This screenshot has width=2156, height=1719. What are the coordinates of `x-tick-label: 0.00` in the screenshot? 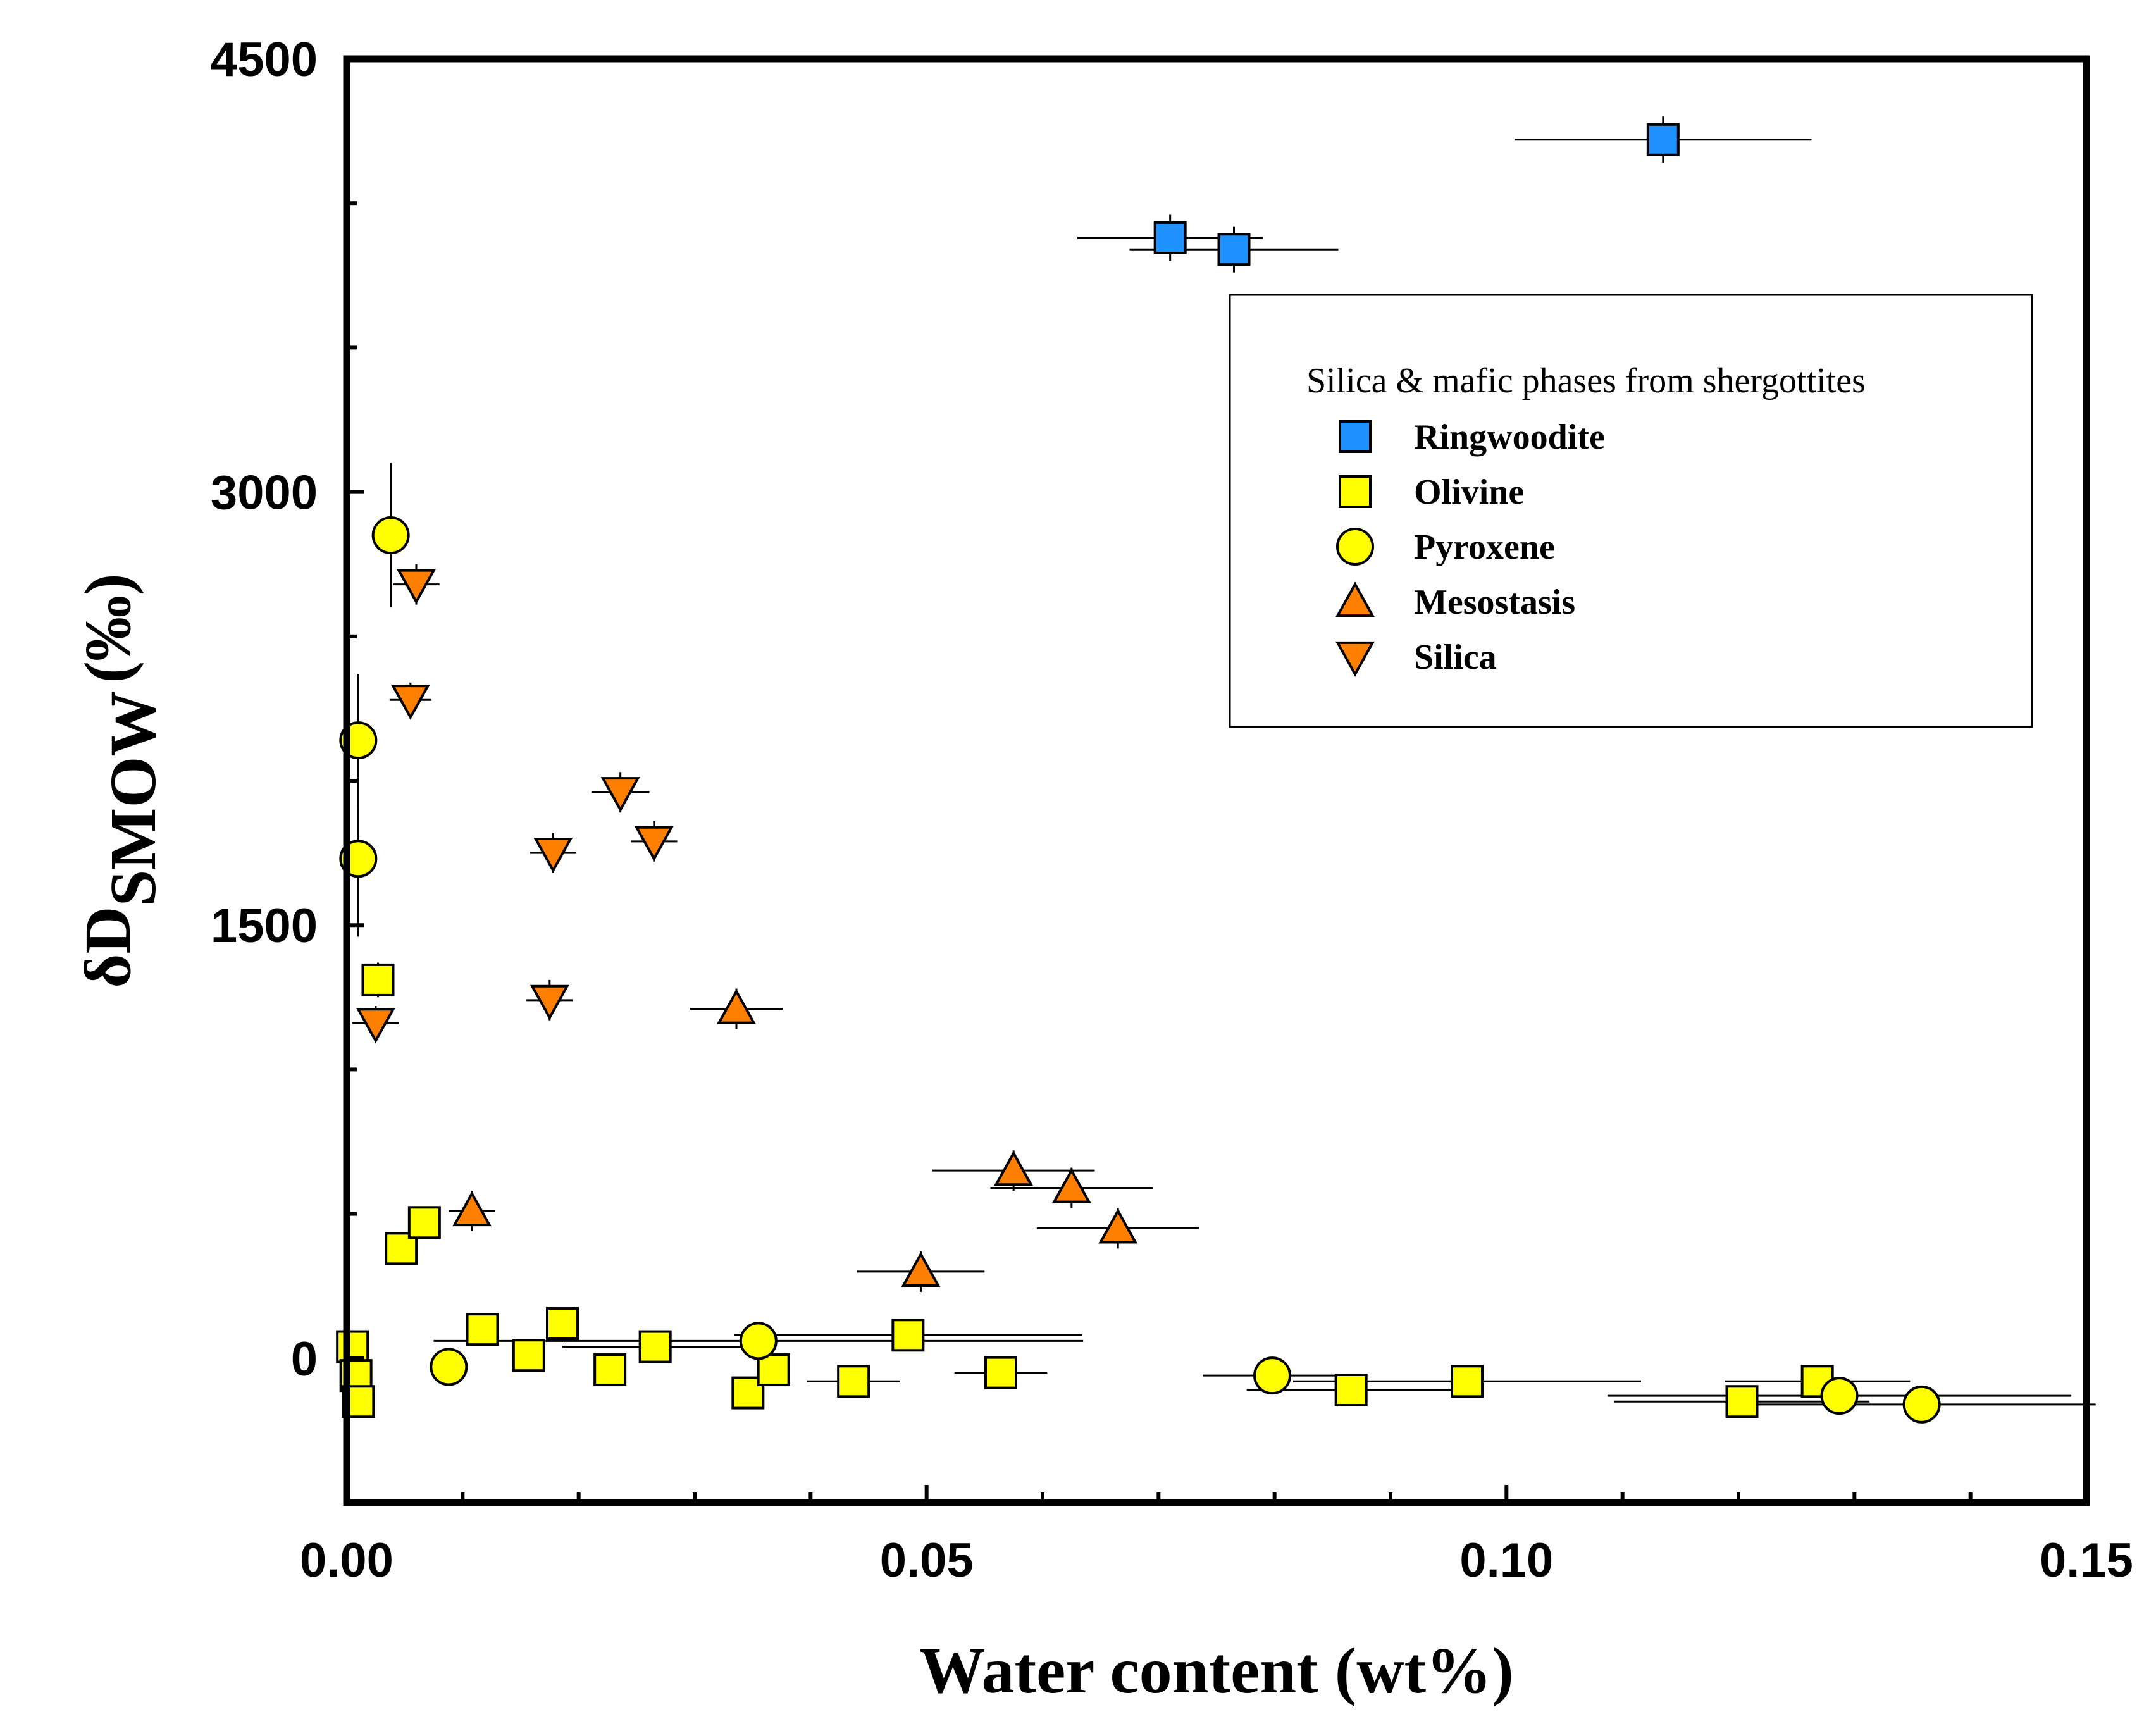 It's located at (346, 1560).